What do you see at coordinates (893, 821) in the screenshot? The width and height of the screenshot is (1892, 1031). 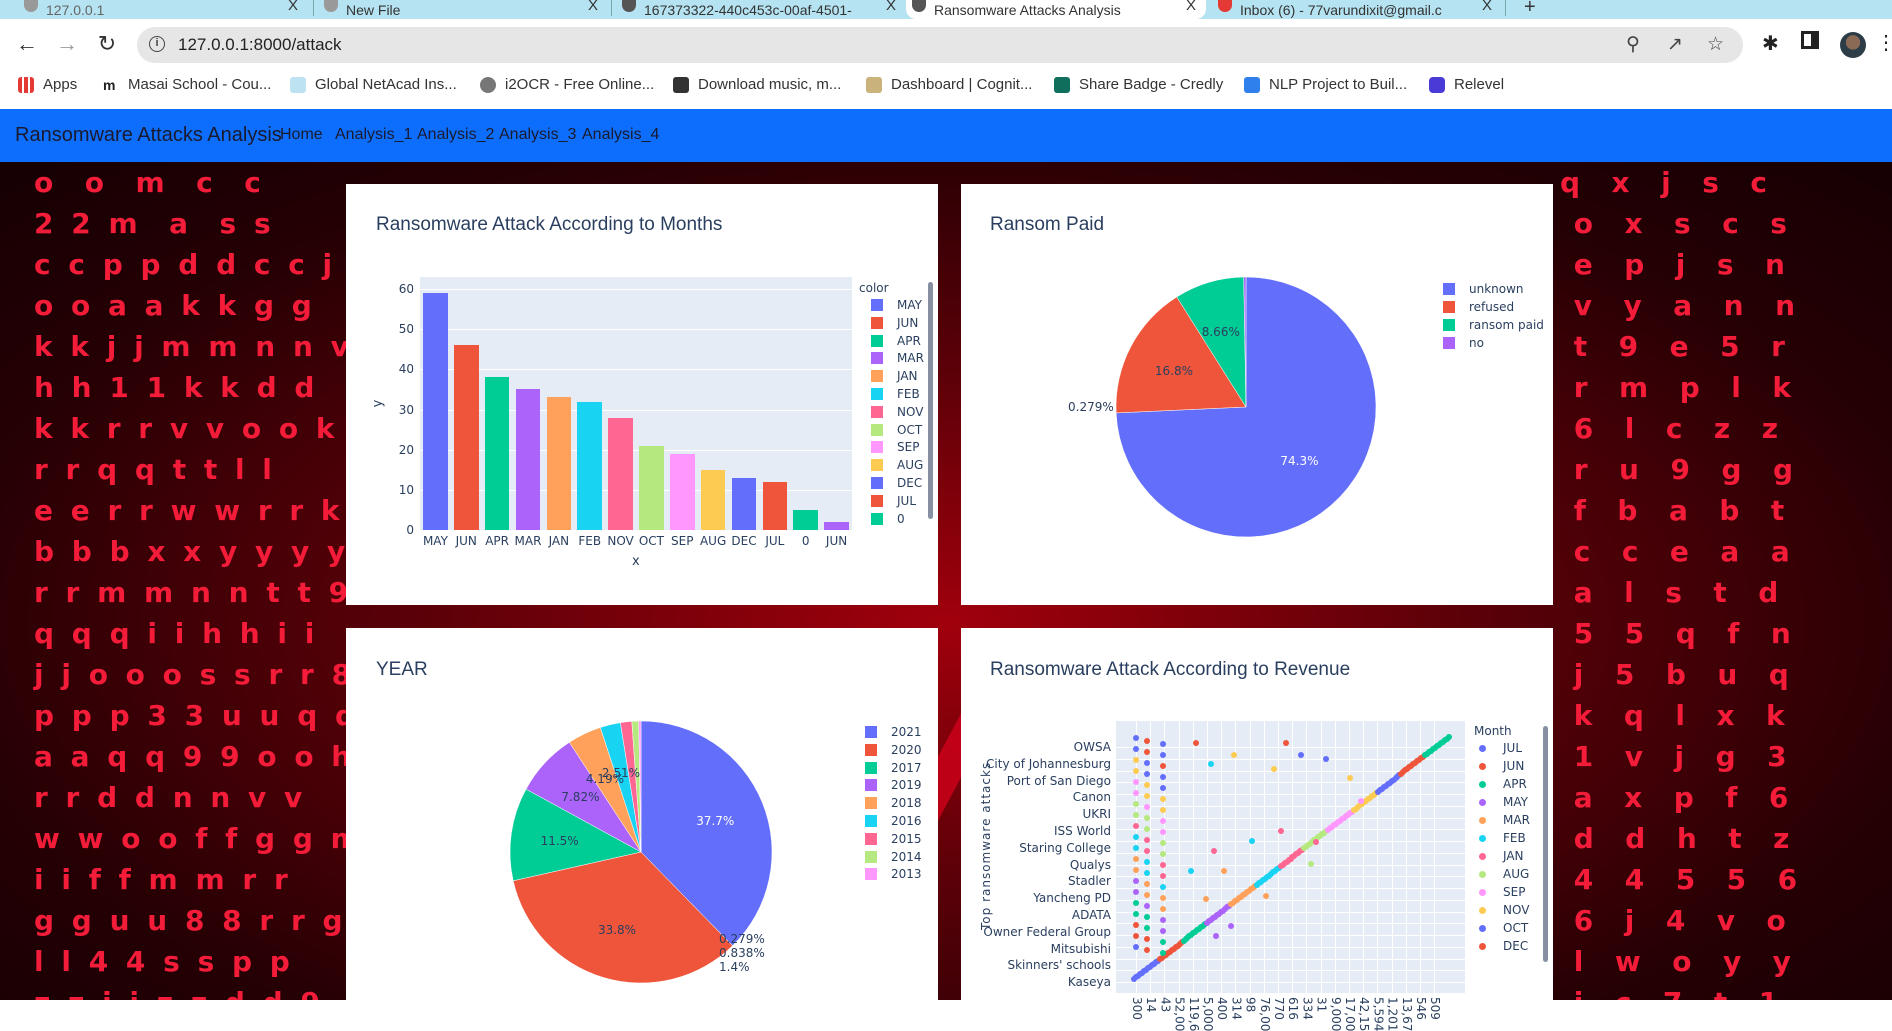 I see `legend-item: 2016` at bounding box center [893, 821].